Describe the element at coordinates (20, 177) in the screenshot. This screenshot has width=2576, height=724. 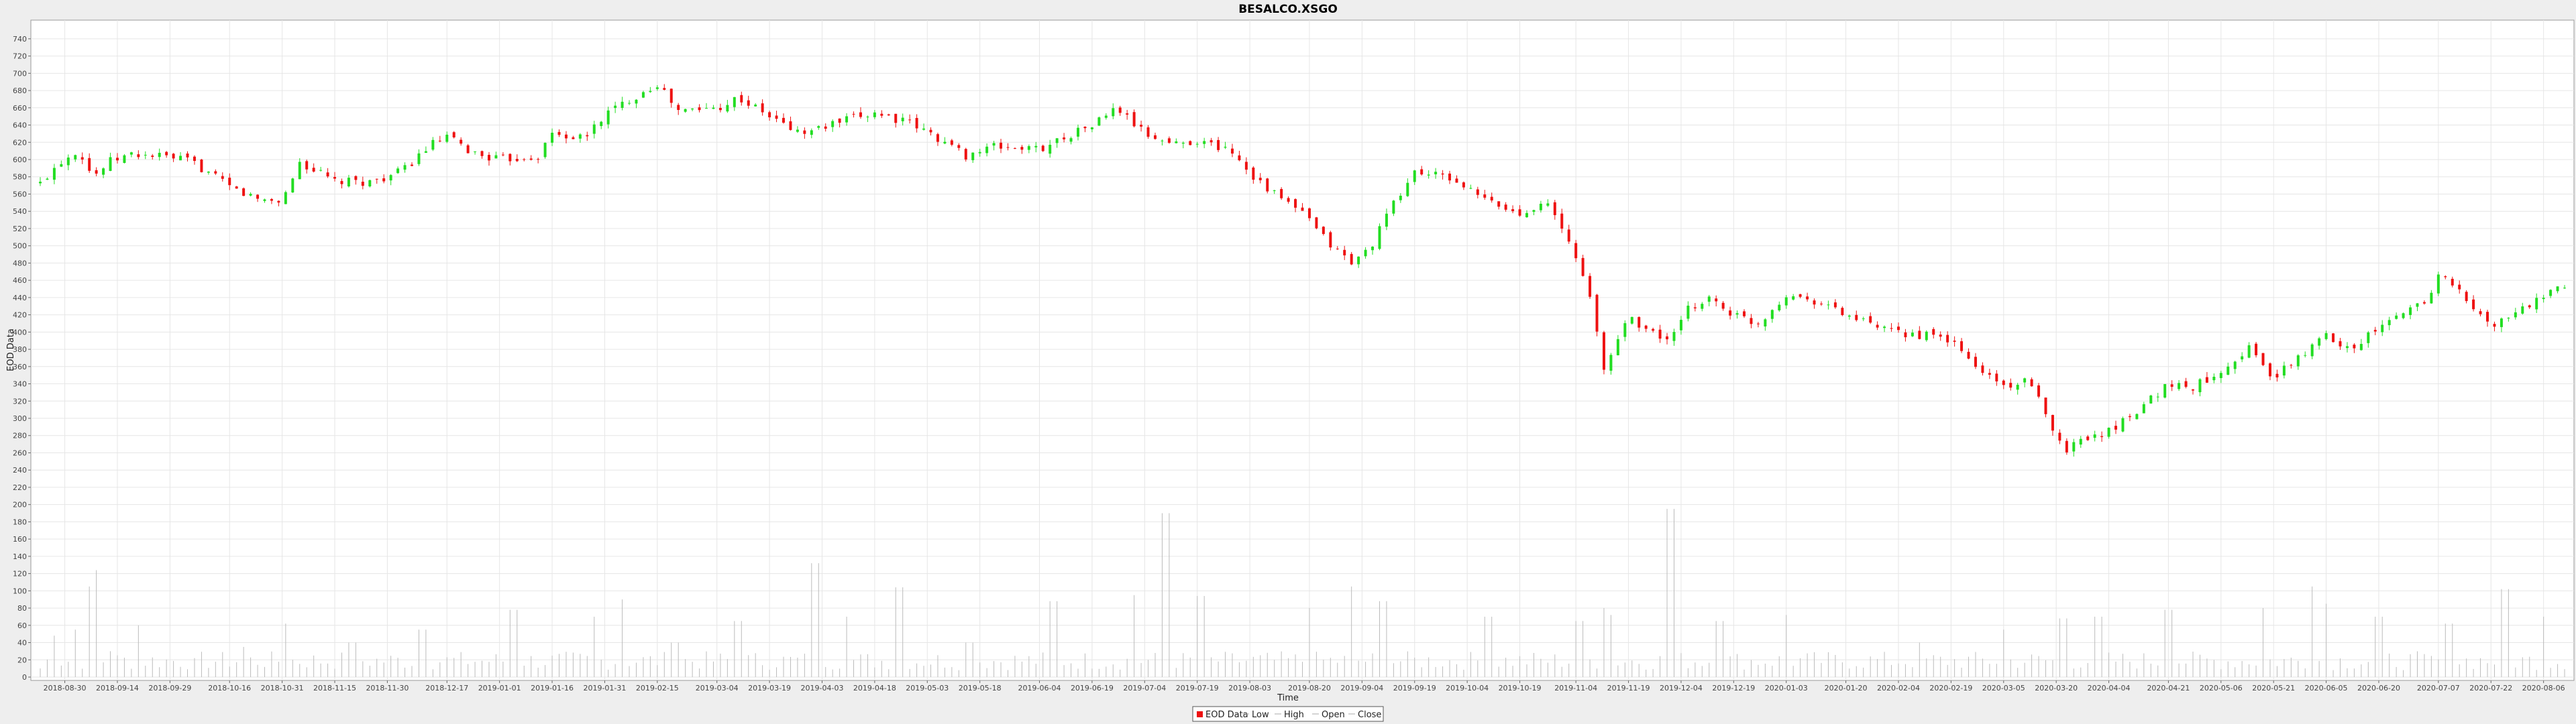
I see `y-tick-label: 580` at that location.